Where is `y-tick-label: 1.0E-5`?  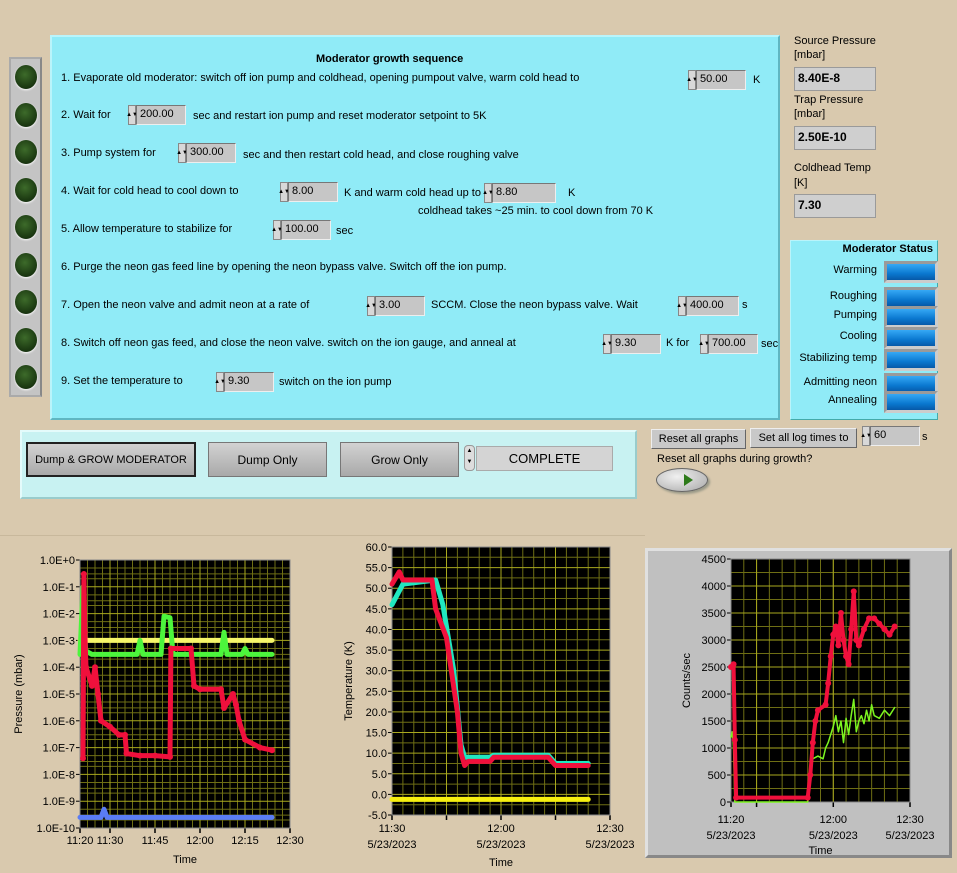 y-tick-label: 1.0E-5 is located at coordinates (59, 695).